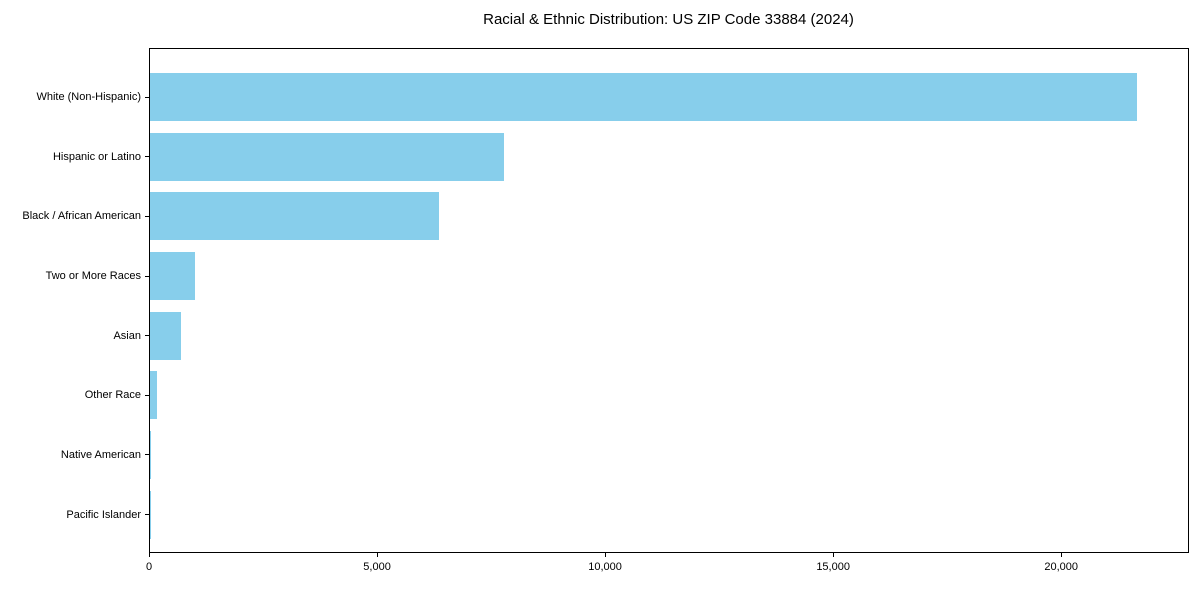 Image resolution: width=1200 pixels, height=600 pixels. I want to click on bar-white-non-hispanic, so click(644, 97).